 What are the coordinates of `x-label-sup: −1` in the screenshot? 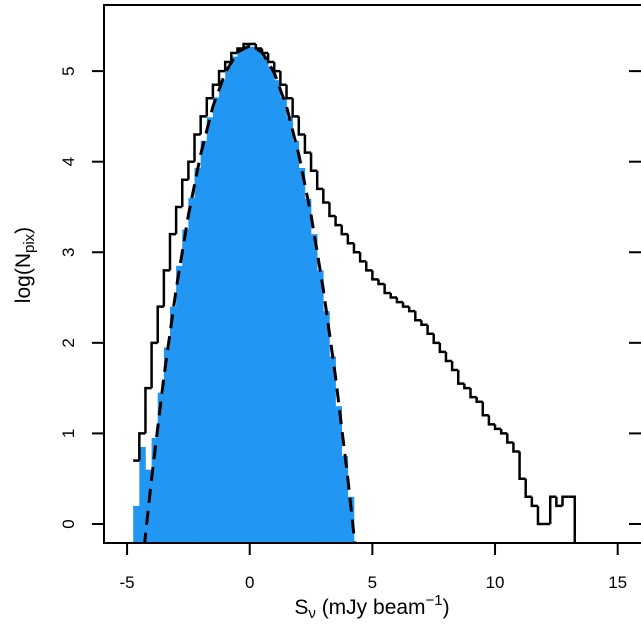 It's located at (434, 600).